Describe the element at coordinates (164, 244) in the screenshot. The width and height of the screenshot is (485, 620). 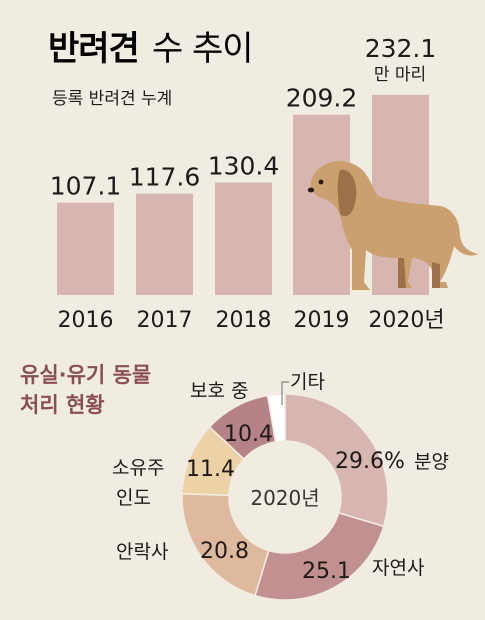
I see `bar-2017` at that location.